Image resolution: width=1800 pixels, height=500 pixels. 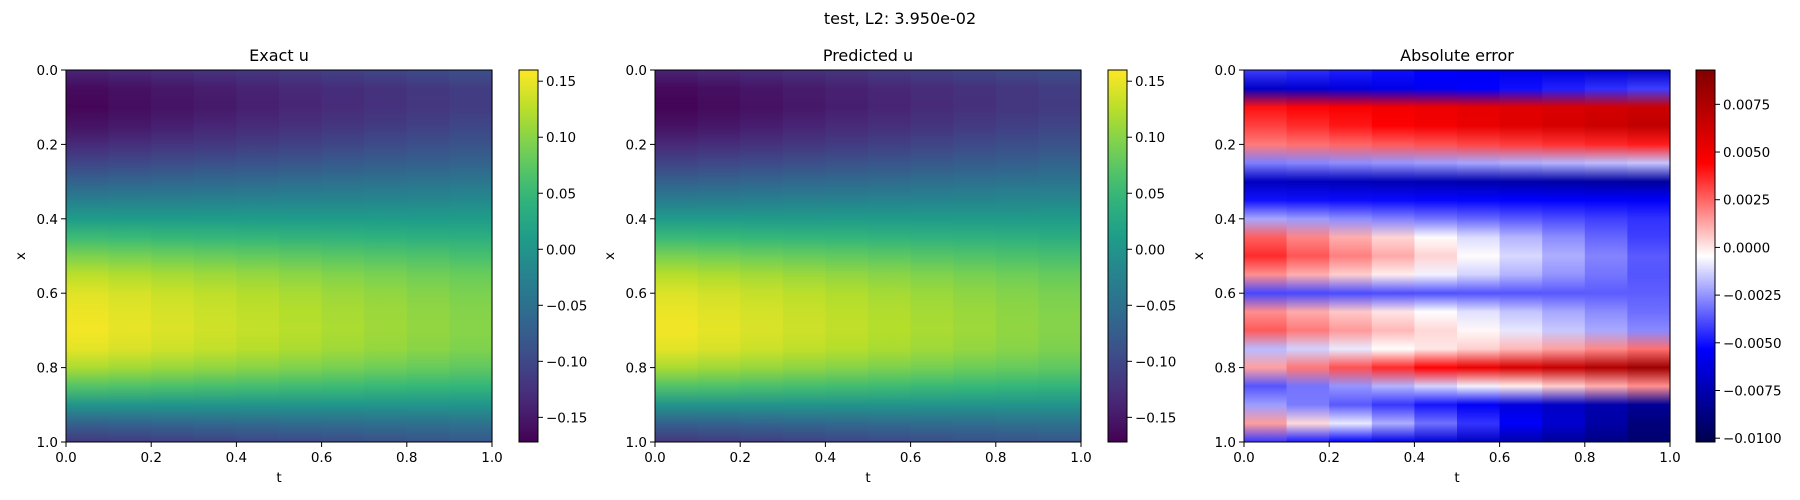 What do you see at coordinates (1752, 391) in the screenshot?
I see `colorbar-tick-label: −0.0075` at bounding box center [1752, 391].